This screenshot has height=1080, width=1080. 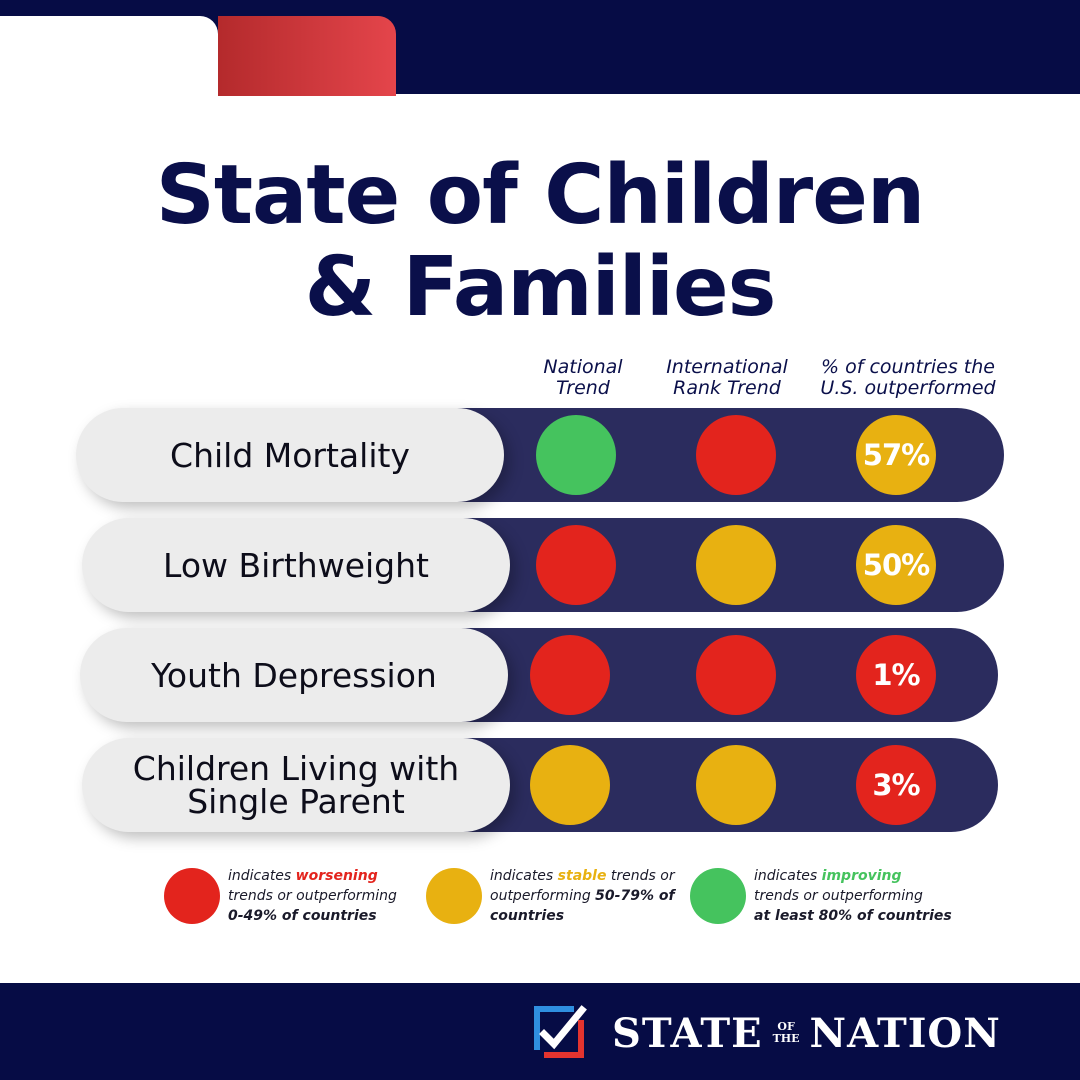 What do you see at coordinates (560, 1031) in the screenshot?
I see `checkmark-box-icon` at bounding box center [560, 1031].